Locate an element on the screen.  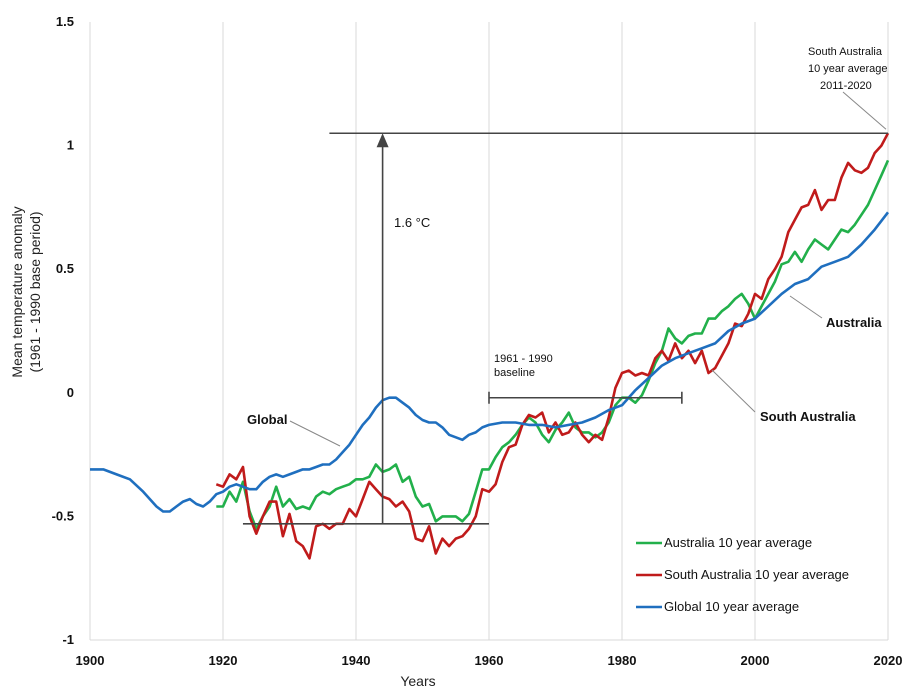
temperature-rise-arrow-head is located at coordinates (382, 140).